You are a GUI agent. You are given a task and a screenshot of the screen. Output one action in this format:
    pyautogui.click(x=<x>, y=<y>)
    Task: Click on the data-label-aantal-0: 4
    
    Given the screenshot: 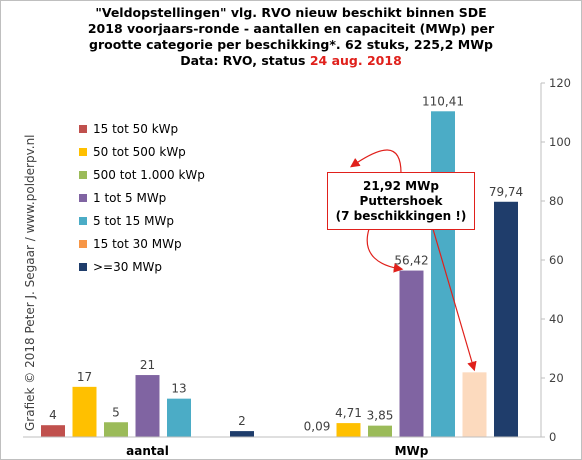 What is the action you would take?
    pyautogui.click(x=53, y=415)
    